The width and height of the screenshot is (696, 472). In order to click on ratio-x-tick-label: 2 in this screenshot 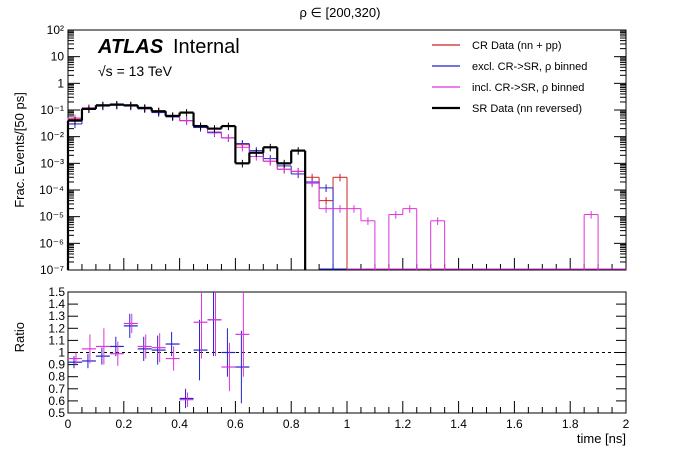, I will do `click(626, 424)`.